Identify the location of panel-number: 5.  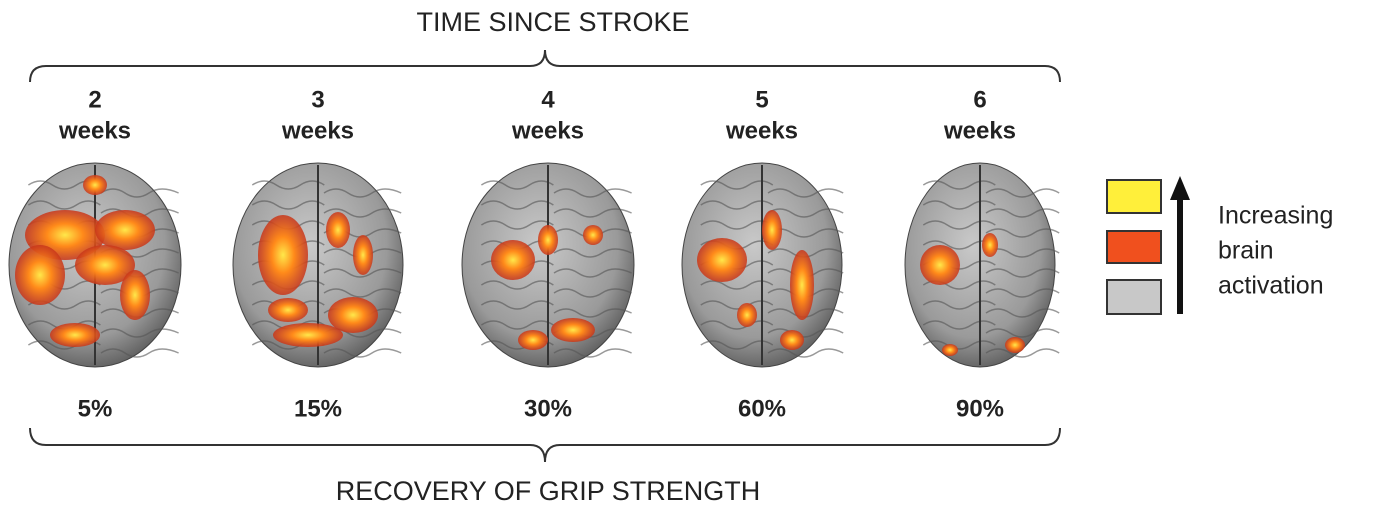
(761, 99).